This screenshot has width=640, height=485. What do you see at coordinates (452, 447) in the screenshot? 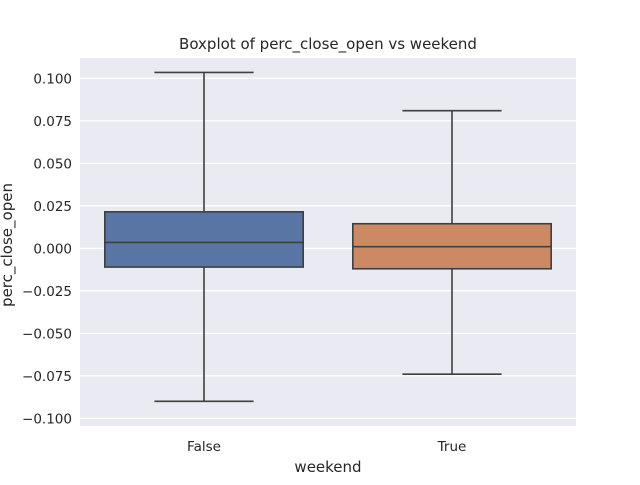
I see `x-tick-label: True` at bounding box center [452, 447].